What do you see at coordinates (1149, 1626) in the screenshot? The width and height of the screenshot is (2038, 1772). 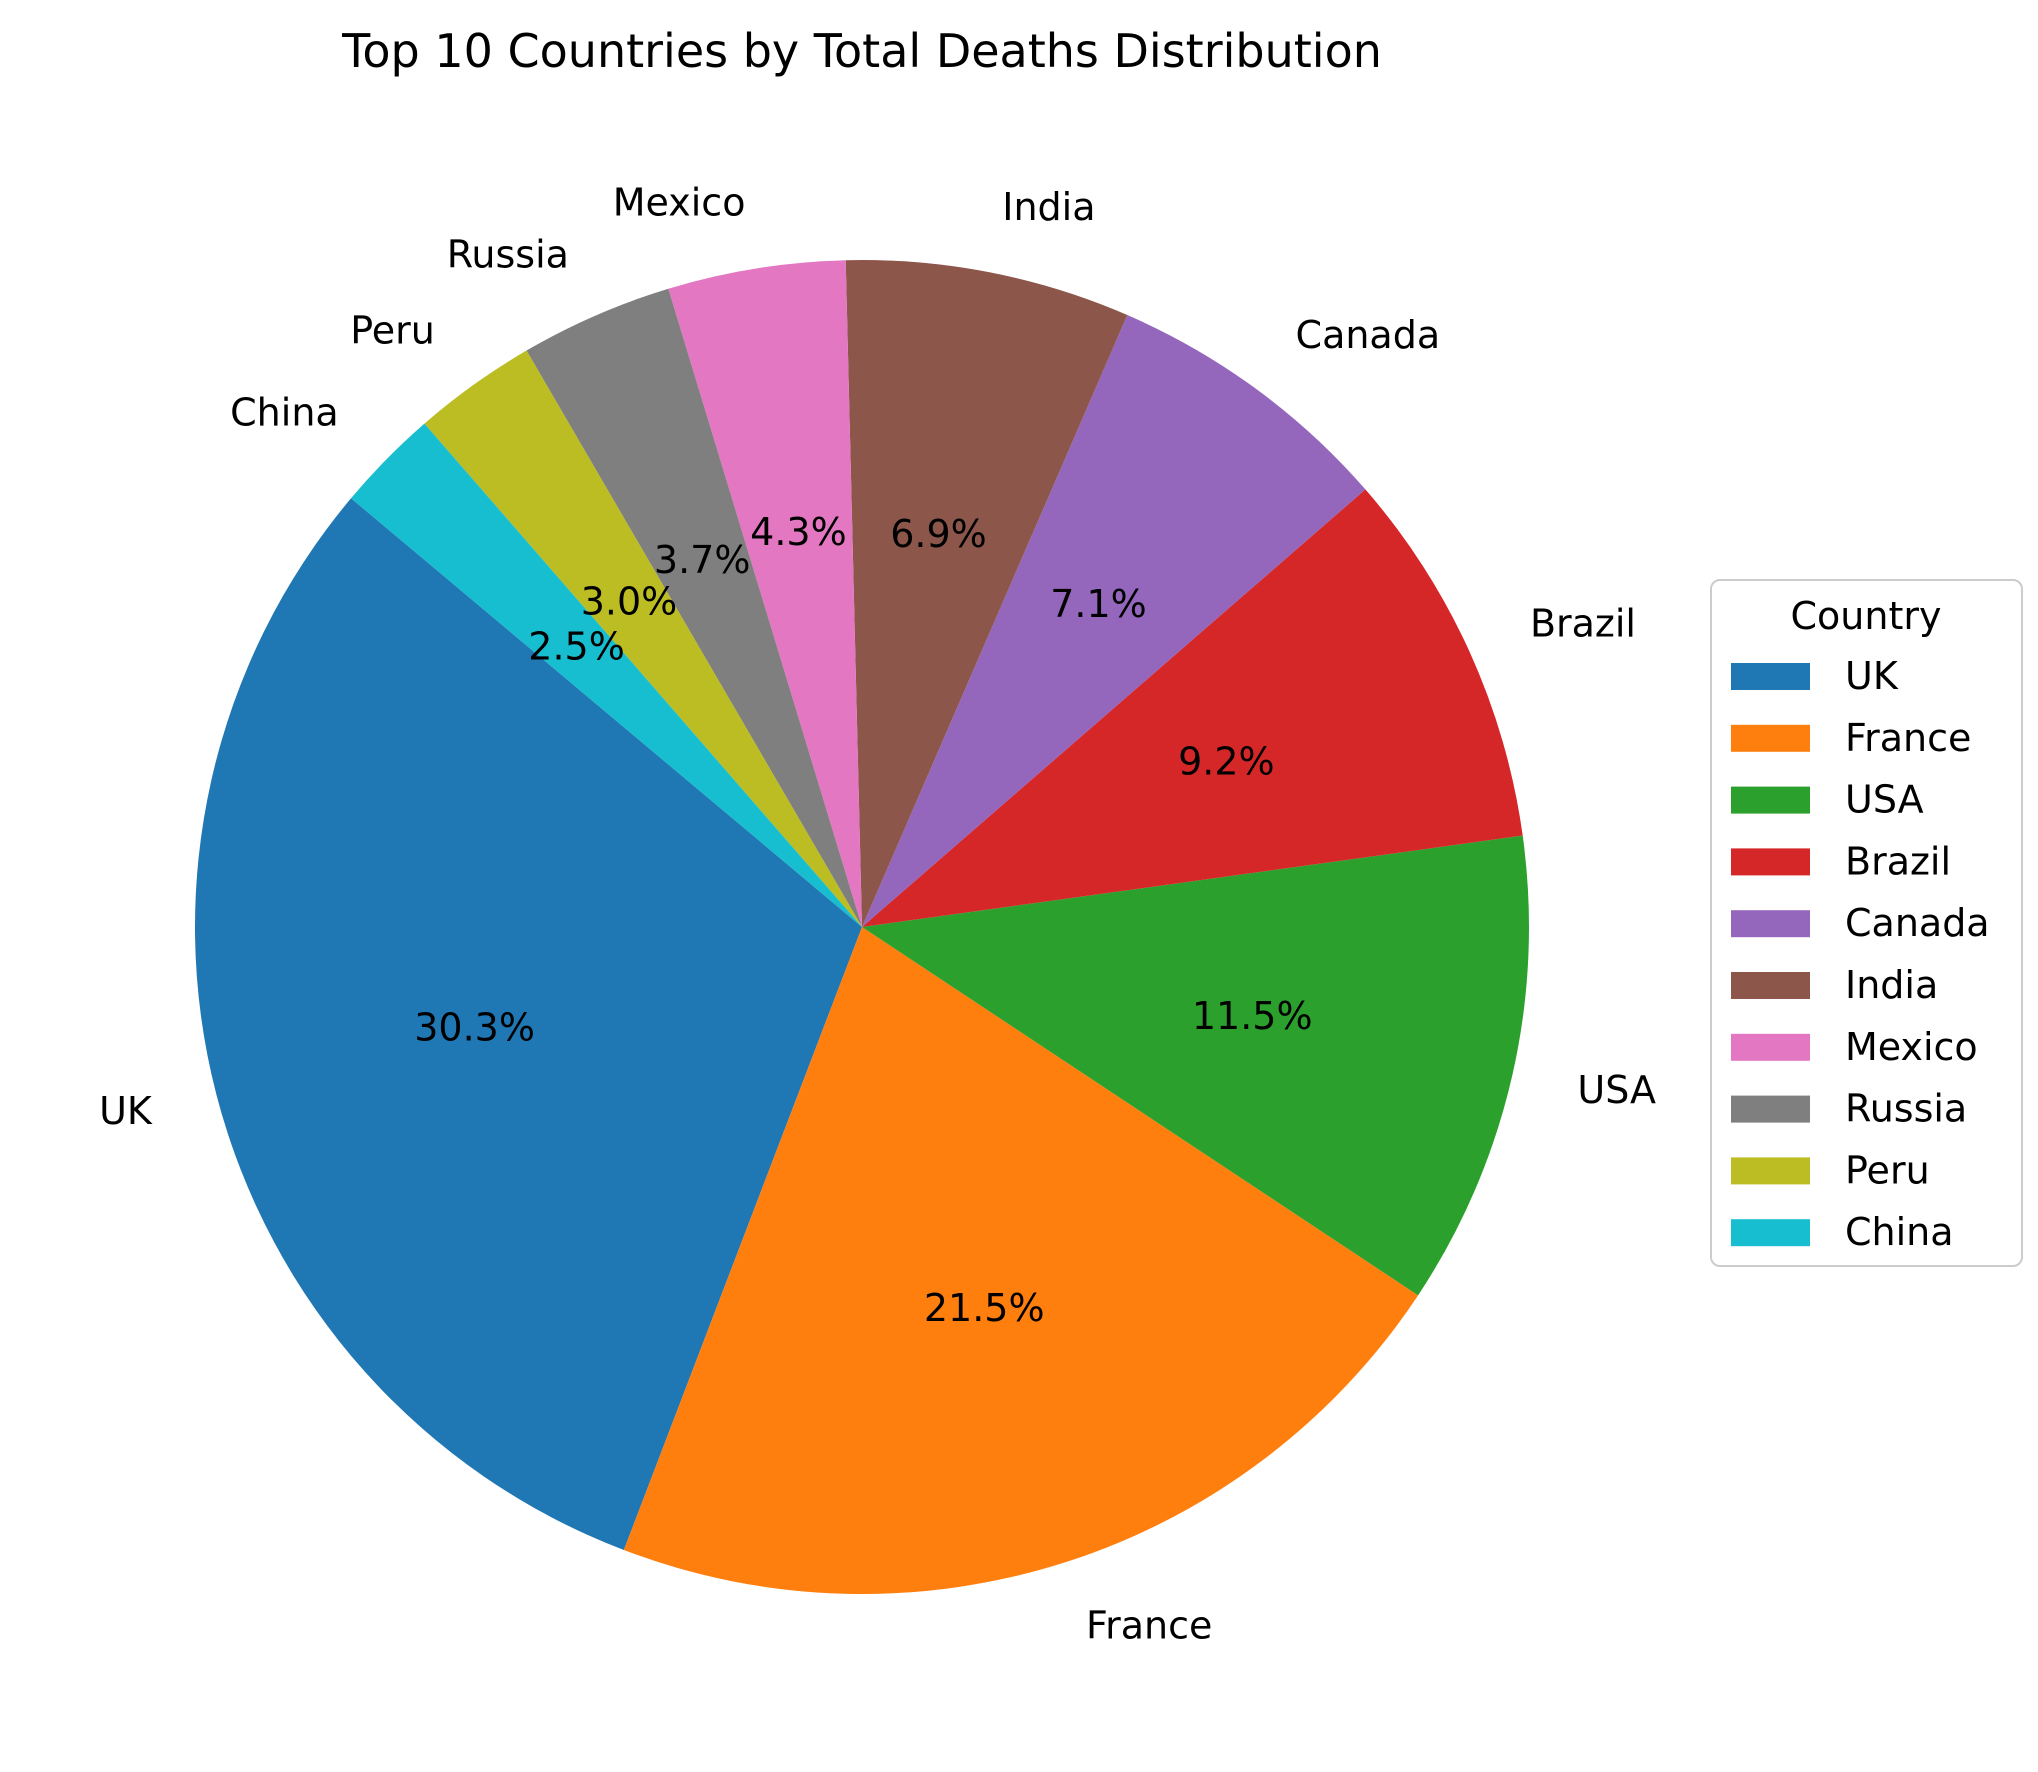 I see `slice-label-france: France` at bounding box center [1149, 1626].